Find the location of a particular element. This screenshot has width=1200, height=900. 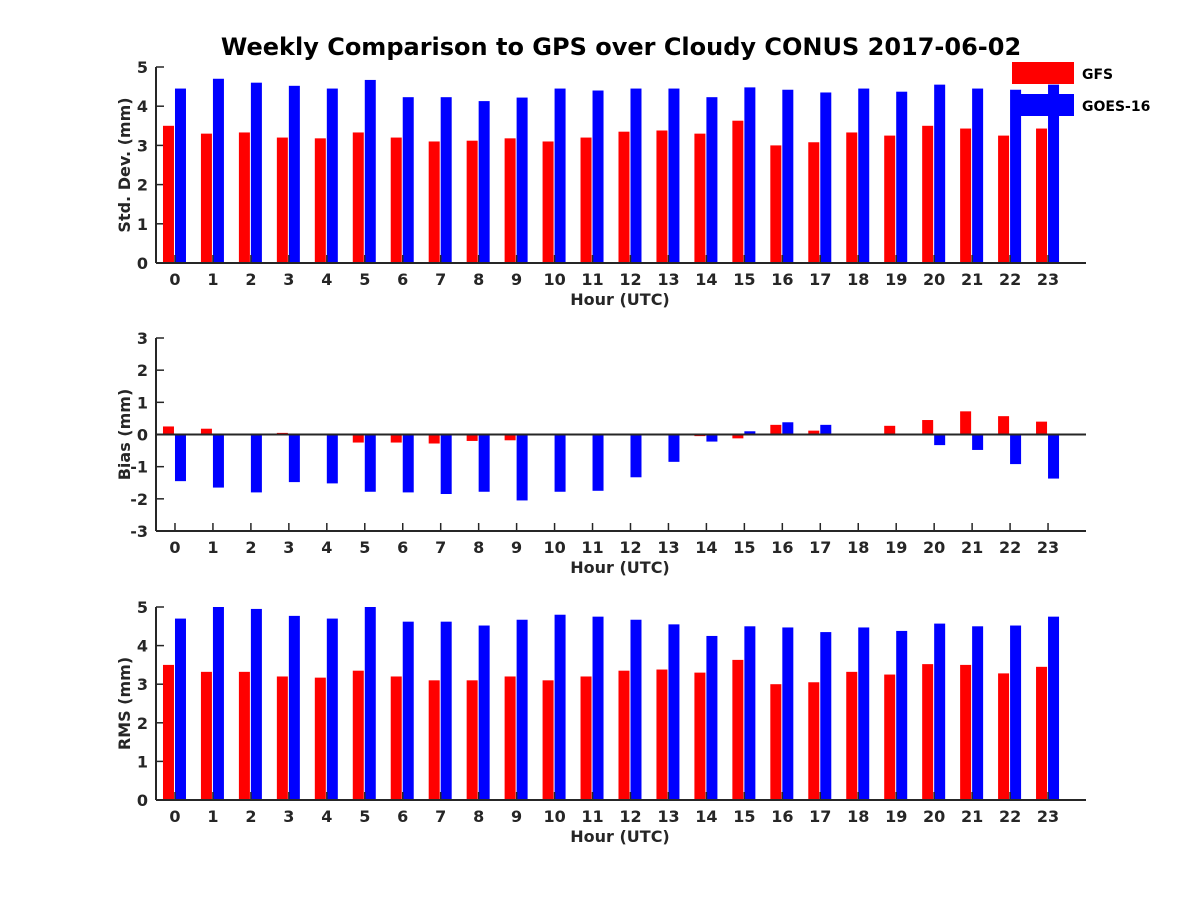

y-tick-label: 5 is located at coordinates (142, 607).